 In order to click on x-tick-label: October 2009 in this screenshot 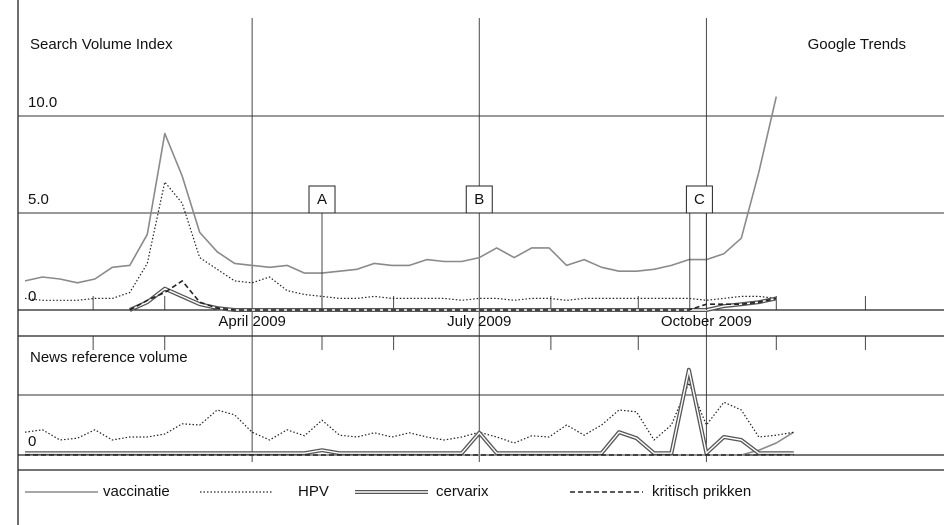, I will do `click(706, 321)`.